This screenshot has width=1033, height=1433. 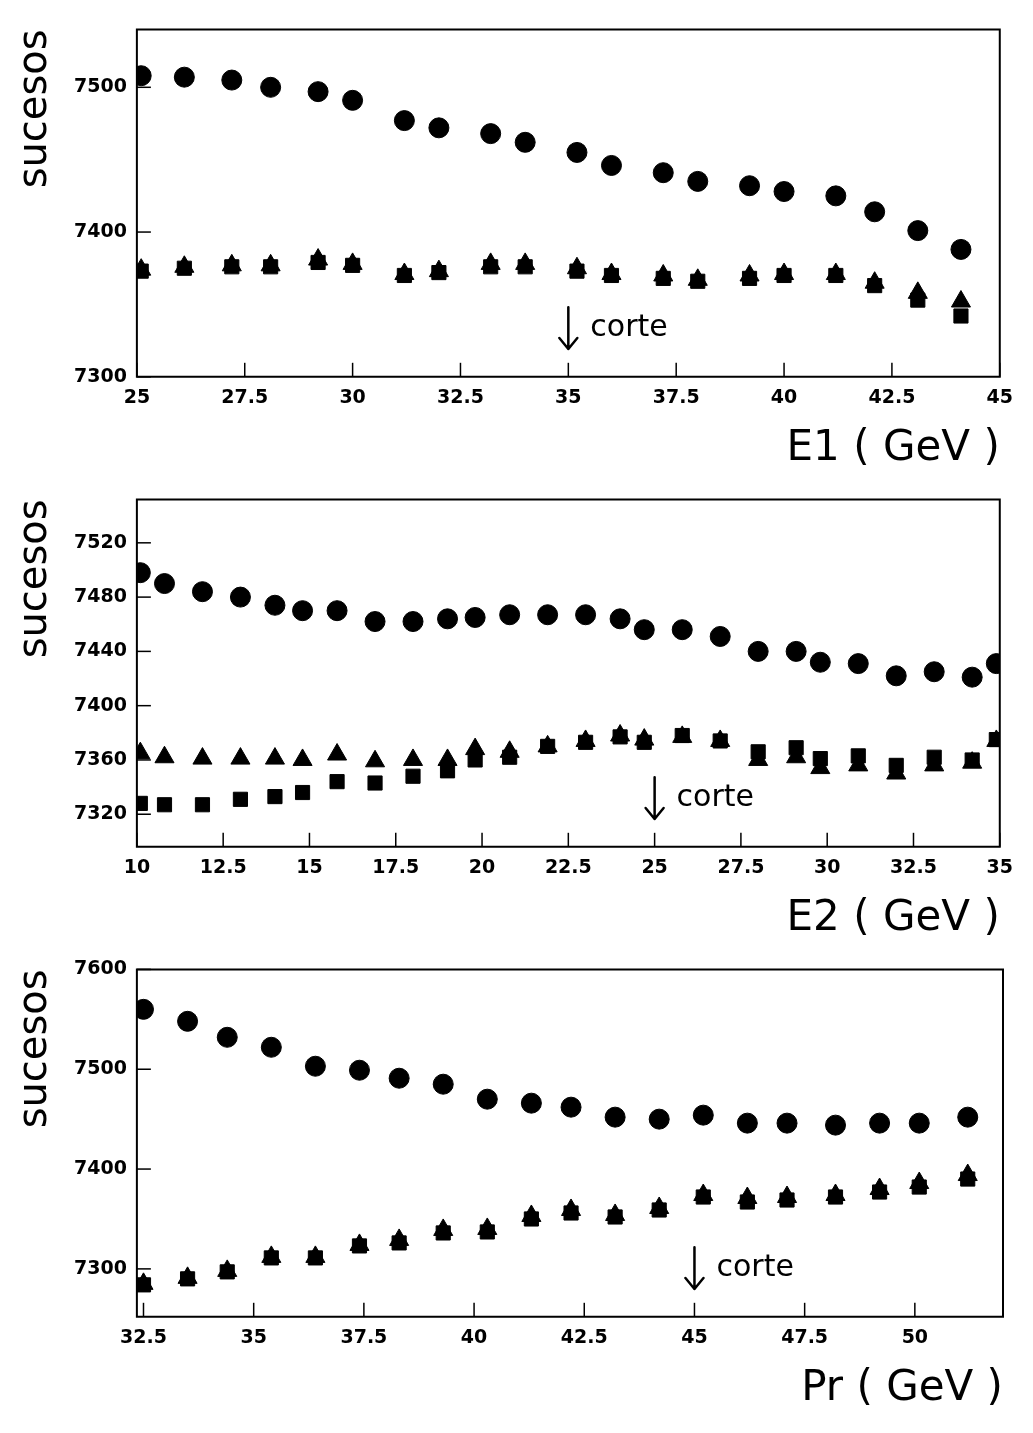 I want to click on x-tick-label: 25, so click(x=654, y=866).